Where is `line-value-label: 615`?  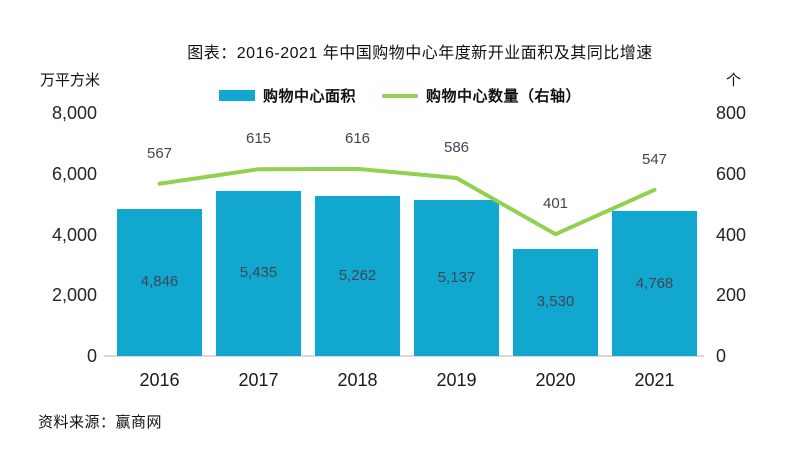
line-value-label: 615 is located at coordinates (258, 139).